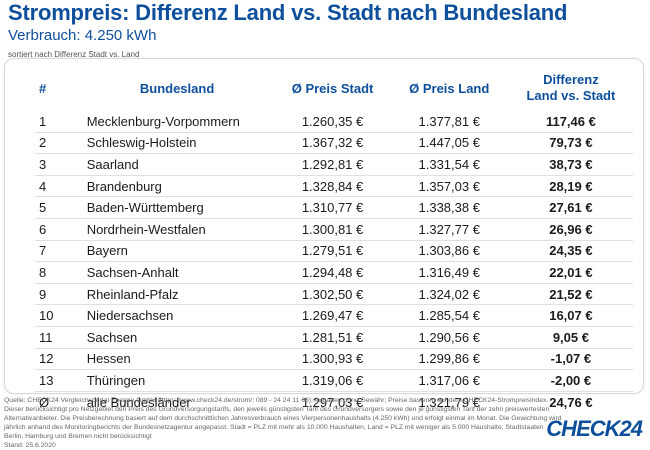 Image resolution: width=650 pixels, height=450 pixels. What do you see at coordinates (57, 122) in the screenshot?
I see `row-number: 1` at bounding box center [57, 122].